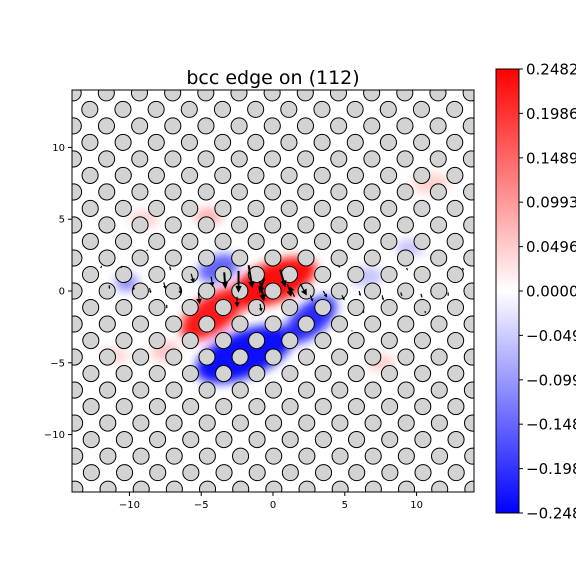  What do you see at coordinates (58, 148) in the screenshot?
I see `y-tick-label: 10` at bounding box center [58, 148].